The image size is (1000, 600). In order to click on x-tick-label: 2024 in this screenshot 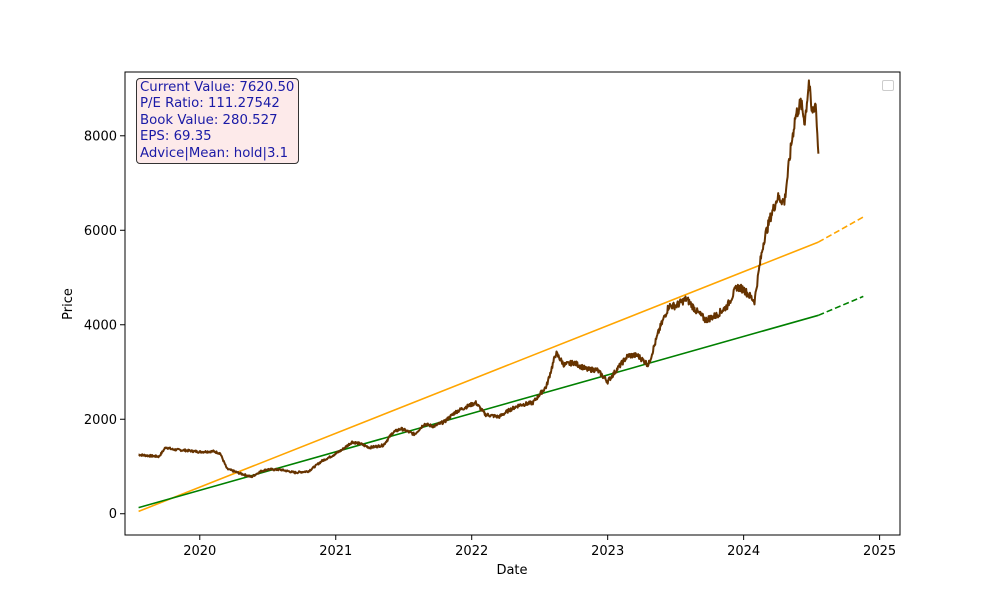, I will do `click(743, 551)`.